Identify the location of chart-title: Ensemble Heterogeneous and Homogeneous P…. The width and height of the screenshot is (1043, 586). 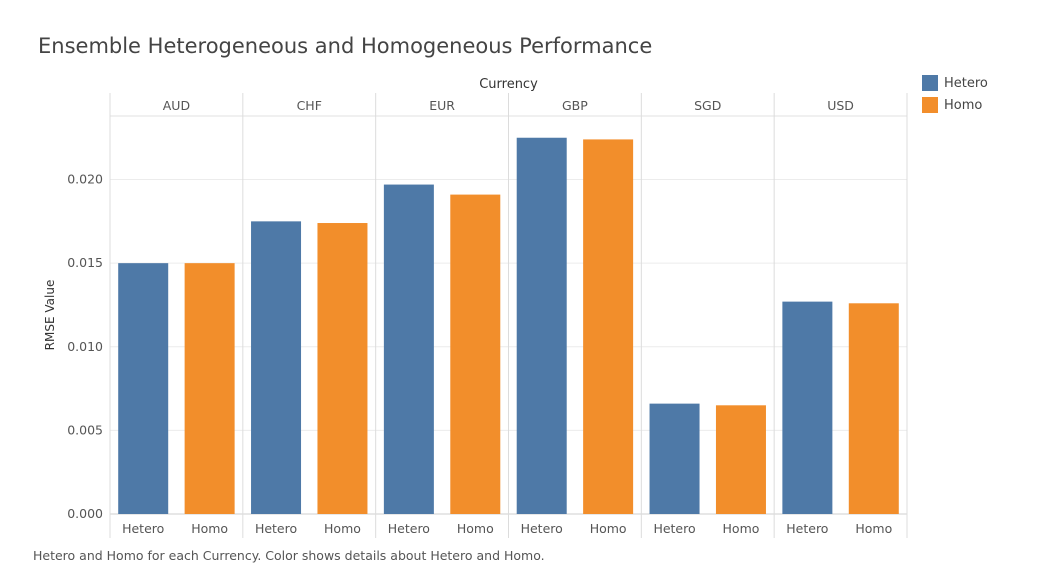
(345, 46).